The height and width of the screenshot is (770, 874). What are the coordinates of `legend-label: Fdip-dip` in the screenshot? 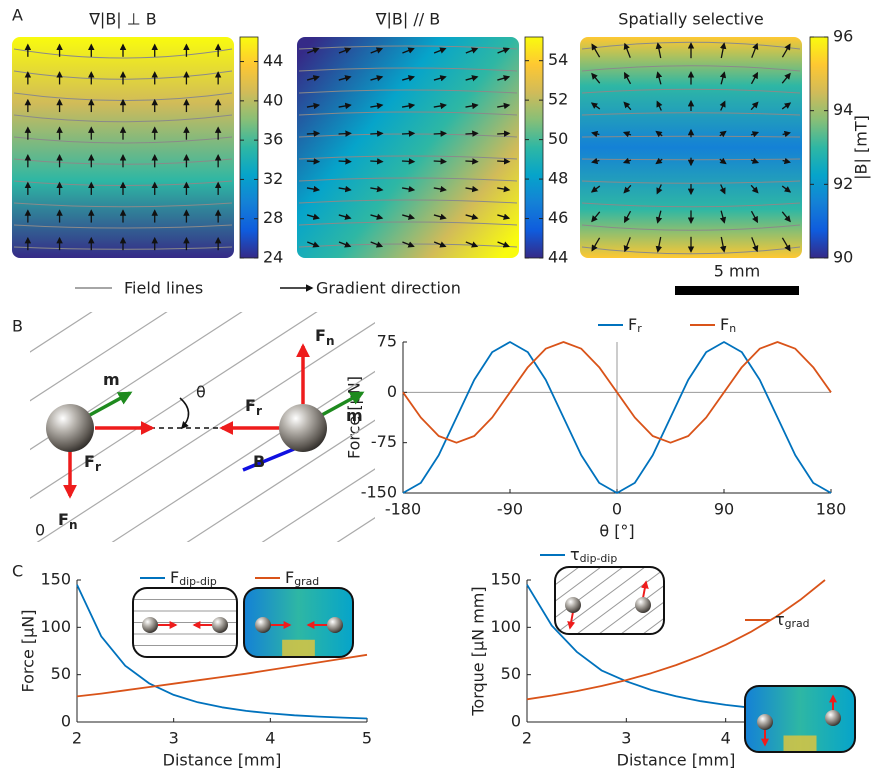 It's located at (193, 578).